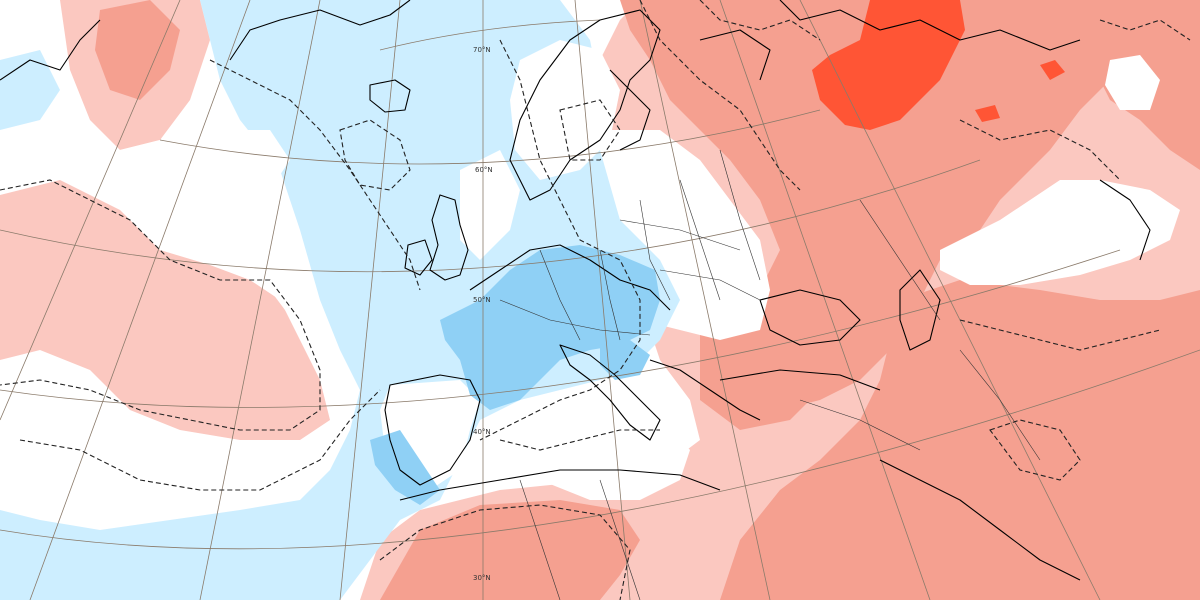 Image resolution: width=1200 pixels, height=600 pixels. Describe the element at coordinates (1145, 30) in the screenshot. I see `contour-ne` at that location.